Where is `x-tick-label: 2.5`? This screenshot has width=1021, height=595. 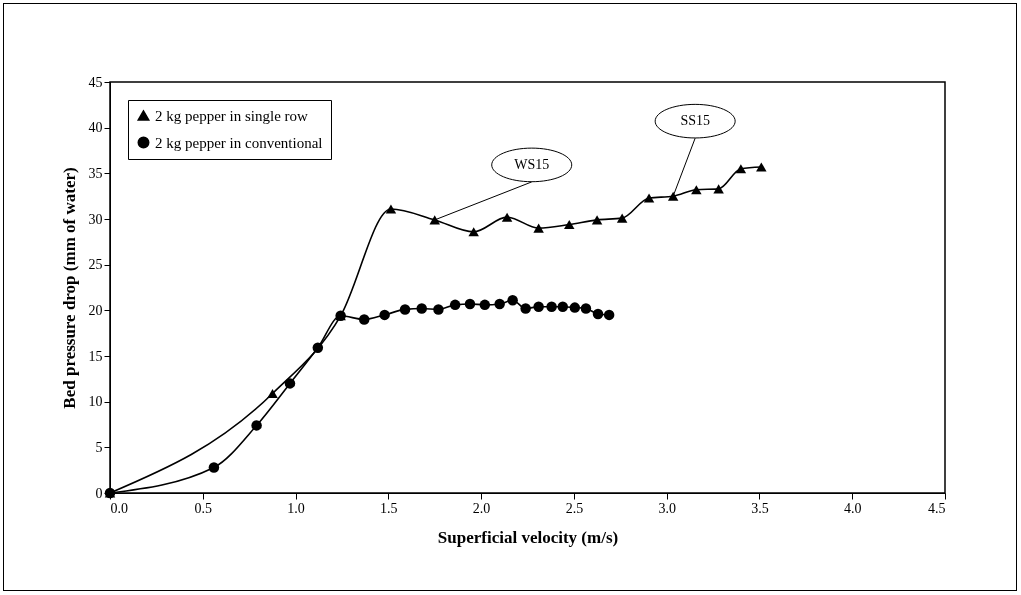
x-tick-label: 2.5 is located at coordinates (574, 508).